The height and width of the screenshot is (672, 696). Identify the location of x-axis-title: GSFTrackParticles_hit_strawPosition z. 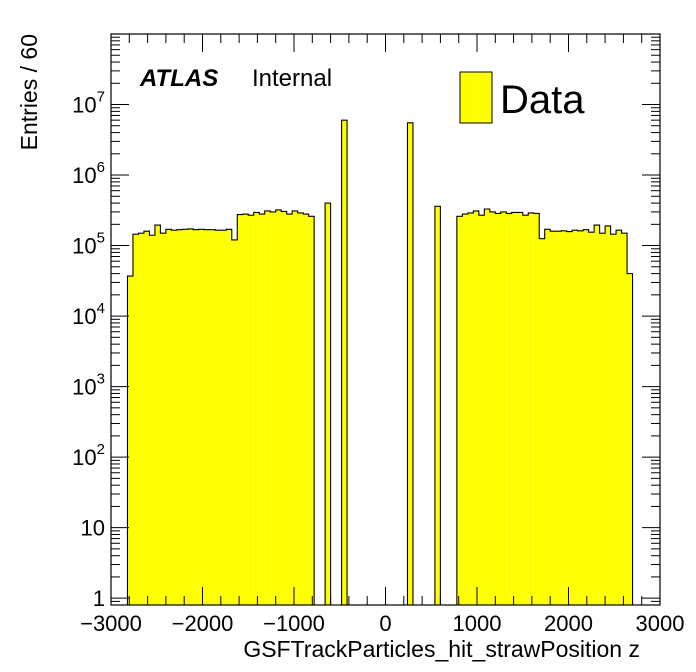
(441, 649).